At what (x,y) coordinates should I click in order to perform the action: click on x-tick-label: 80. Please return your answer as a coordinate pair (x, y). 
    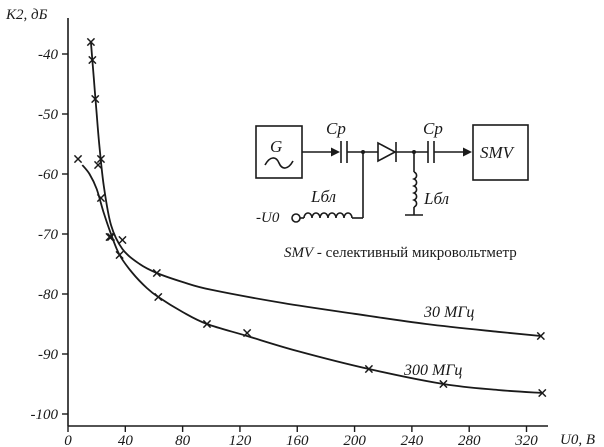
    Looking at the image, I should click on (183, 440).